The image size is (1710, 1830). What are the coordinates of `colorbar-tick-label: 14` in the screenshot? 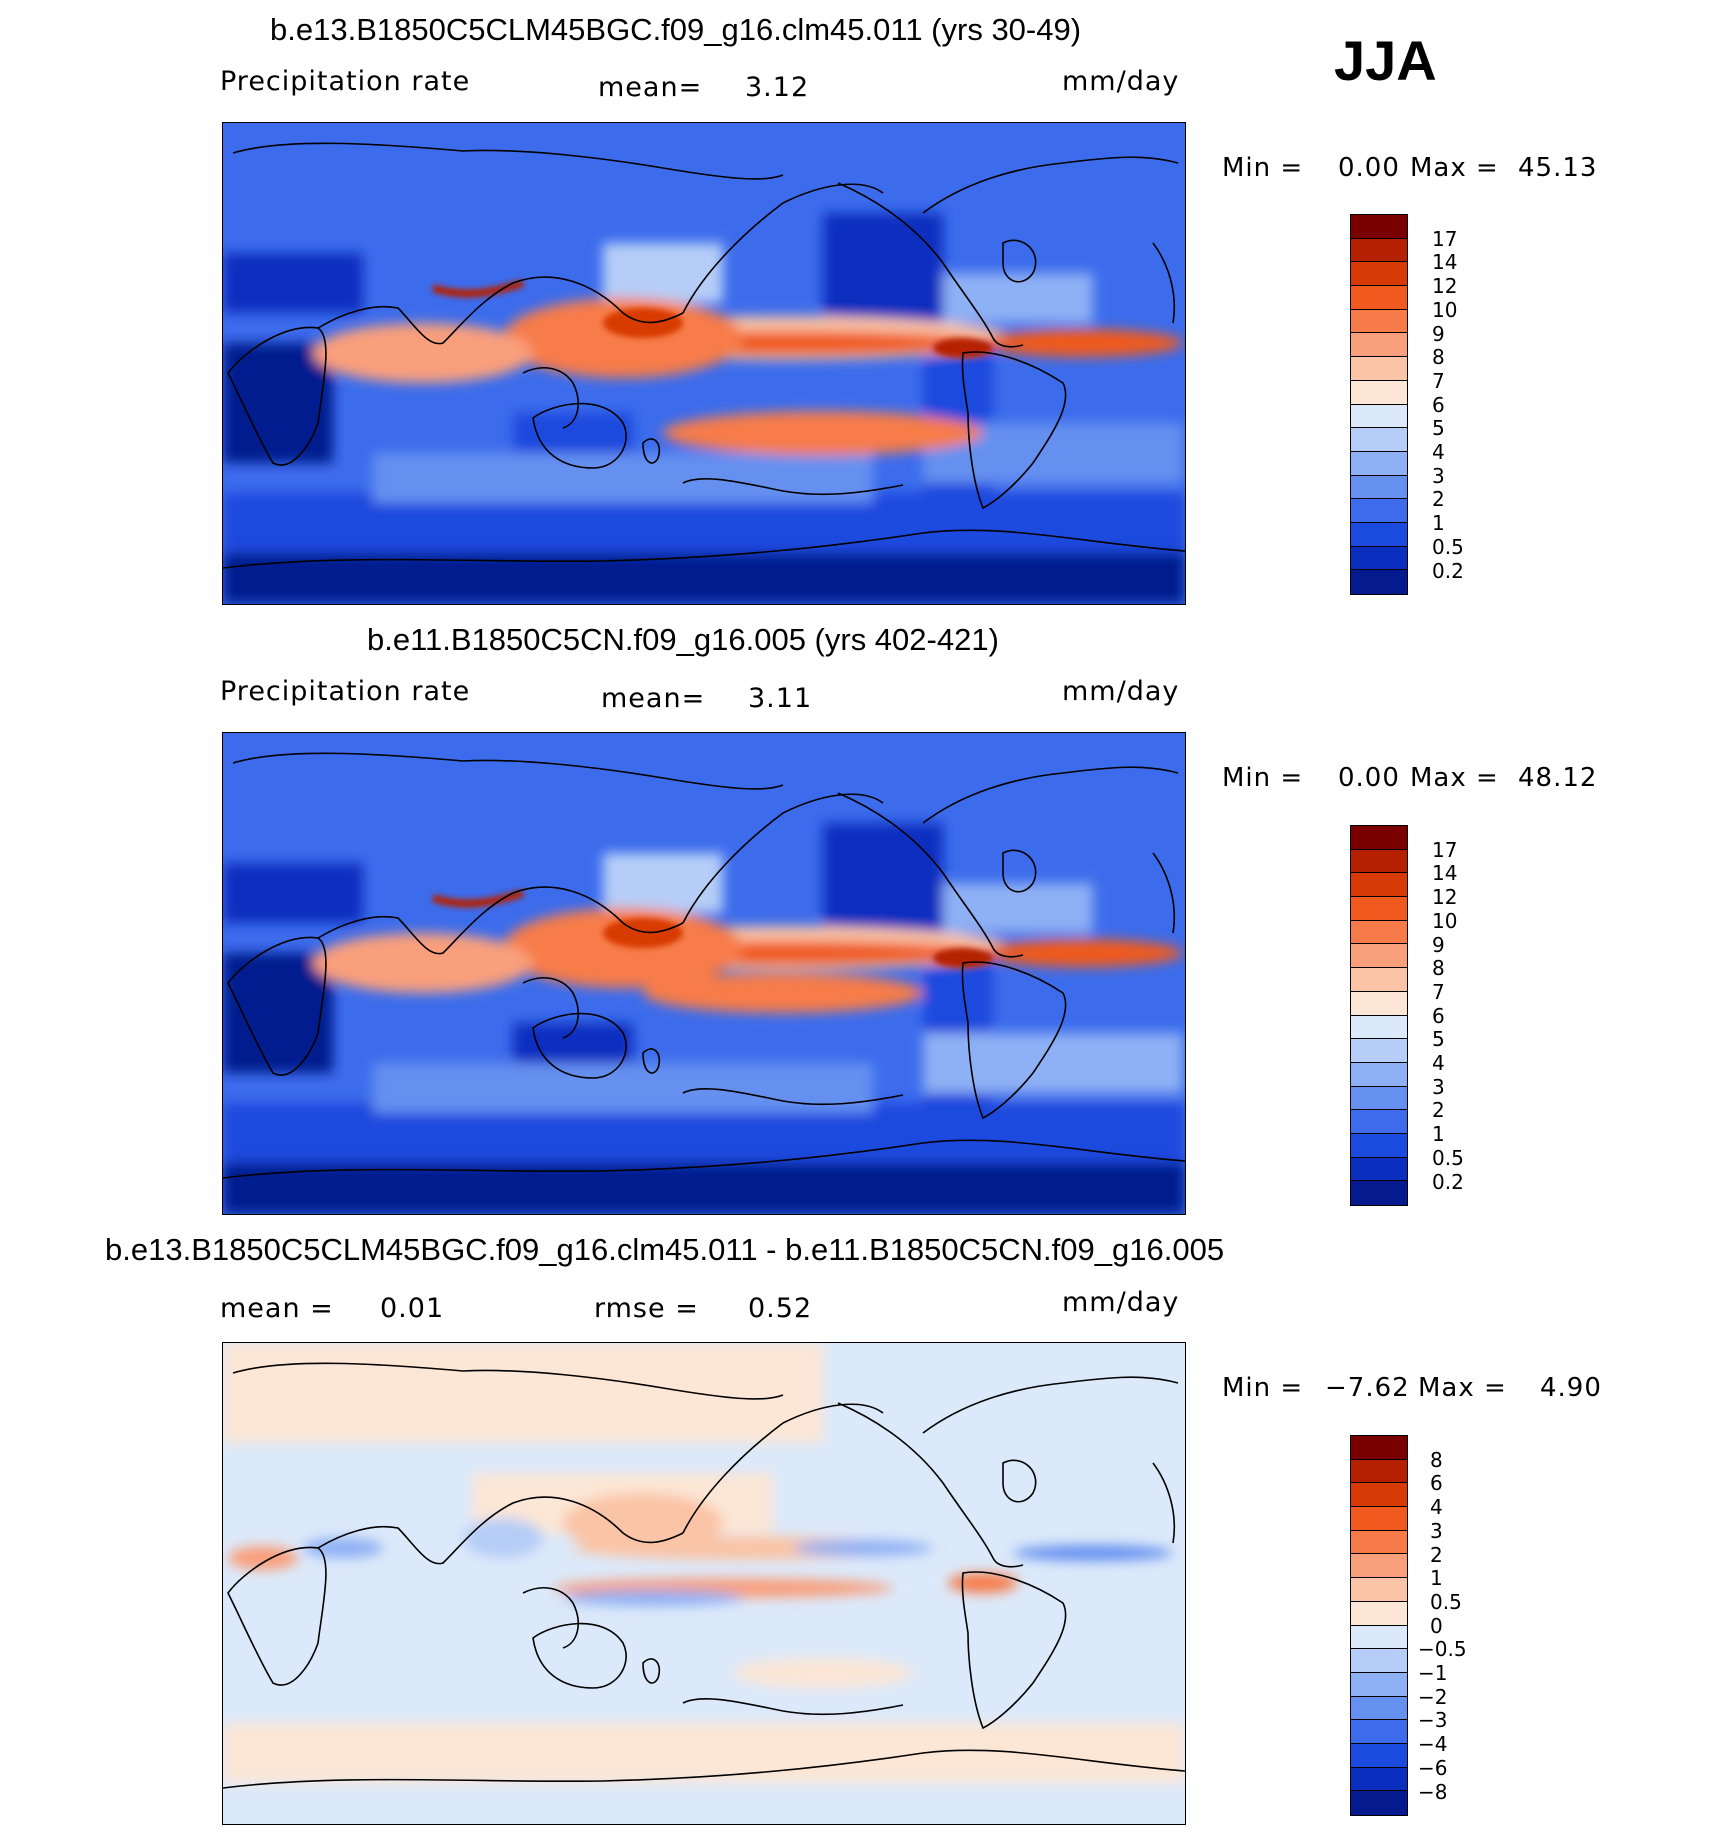 It's located at (1445, 873).